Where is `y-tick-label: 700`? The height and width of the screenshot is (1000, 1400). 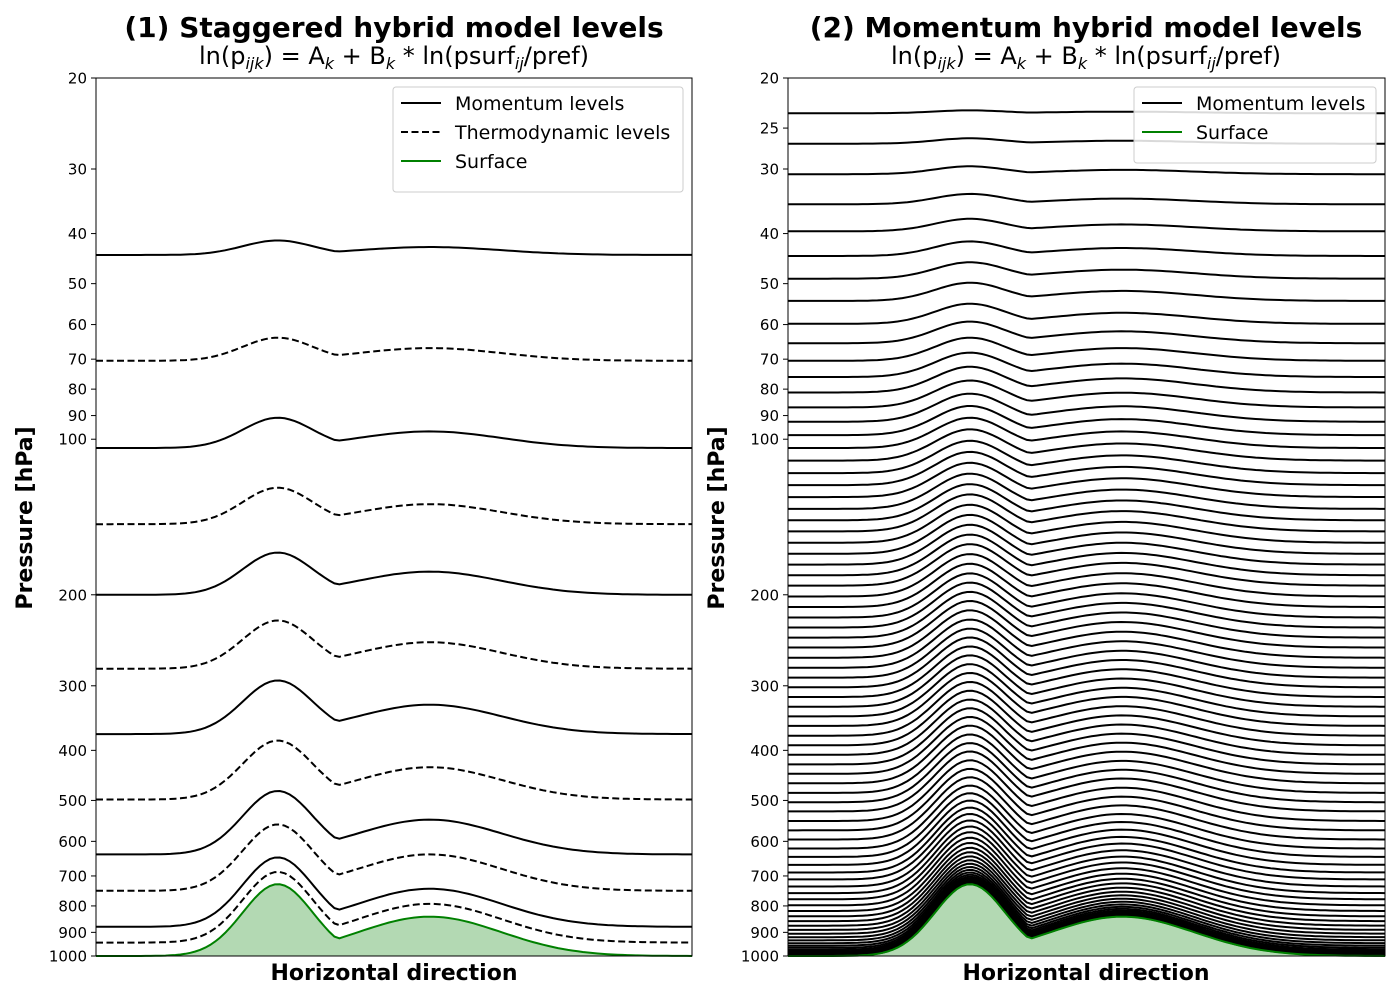
y-tick-label: 700 is located at coordinates (72, 876).